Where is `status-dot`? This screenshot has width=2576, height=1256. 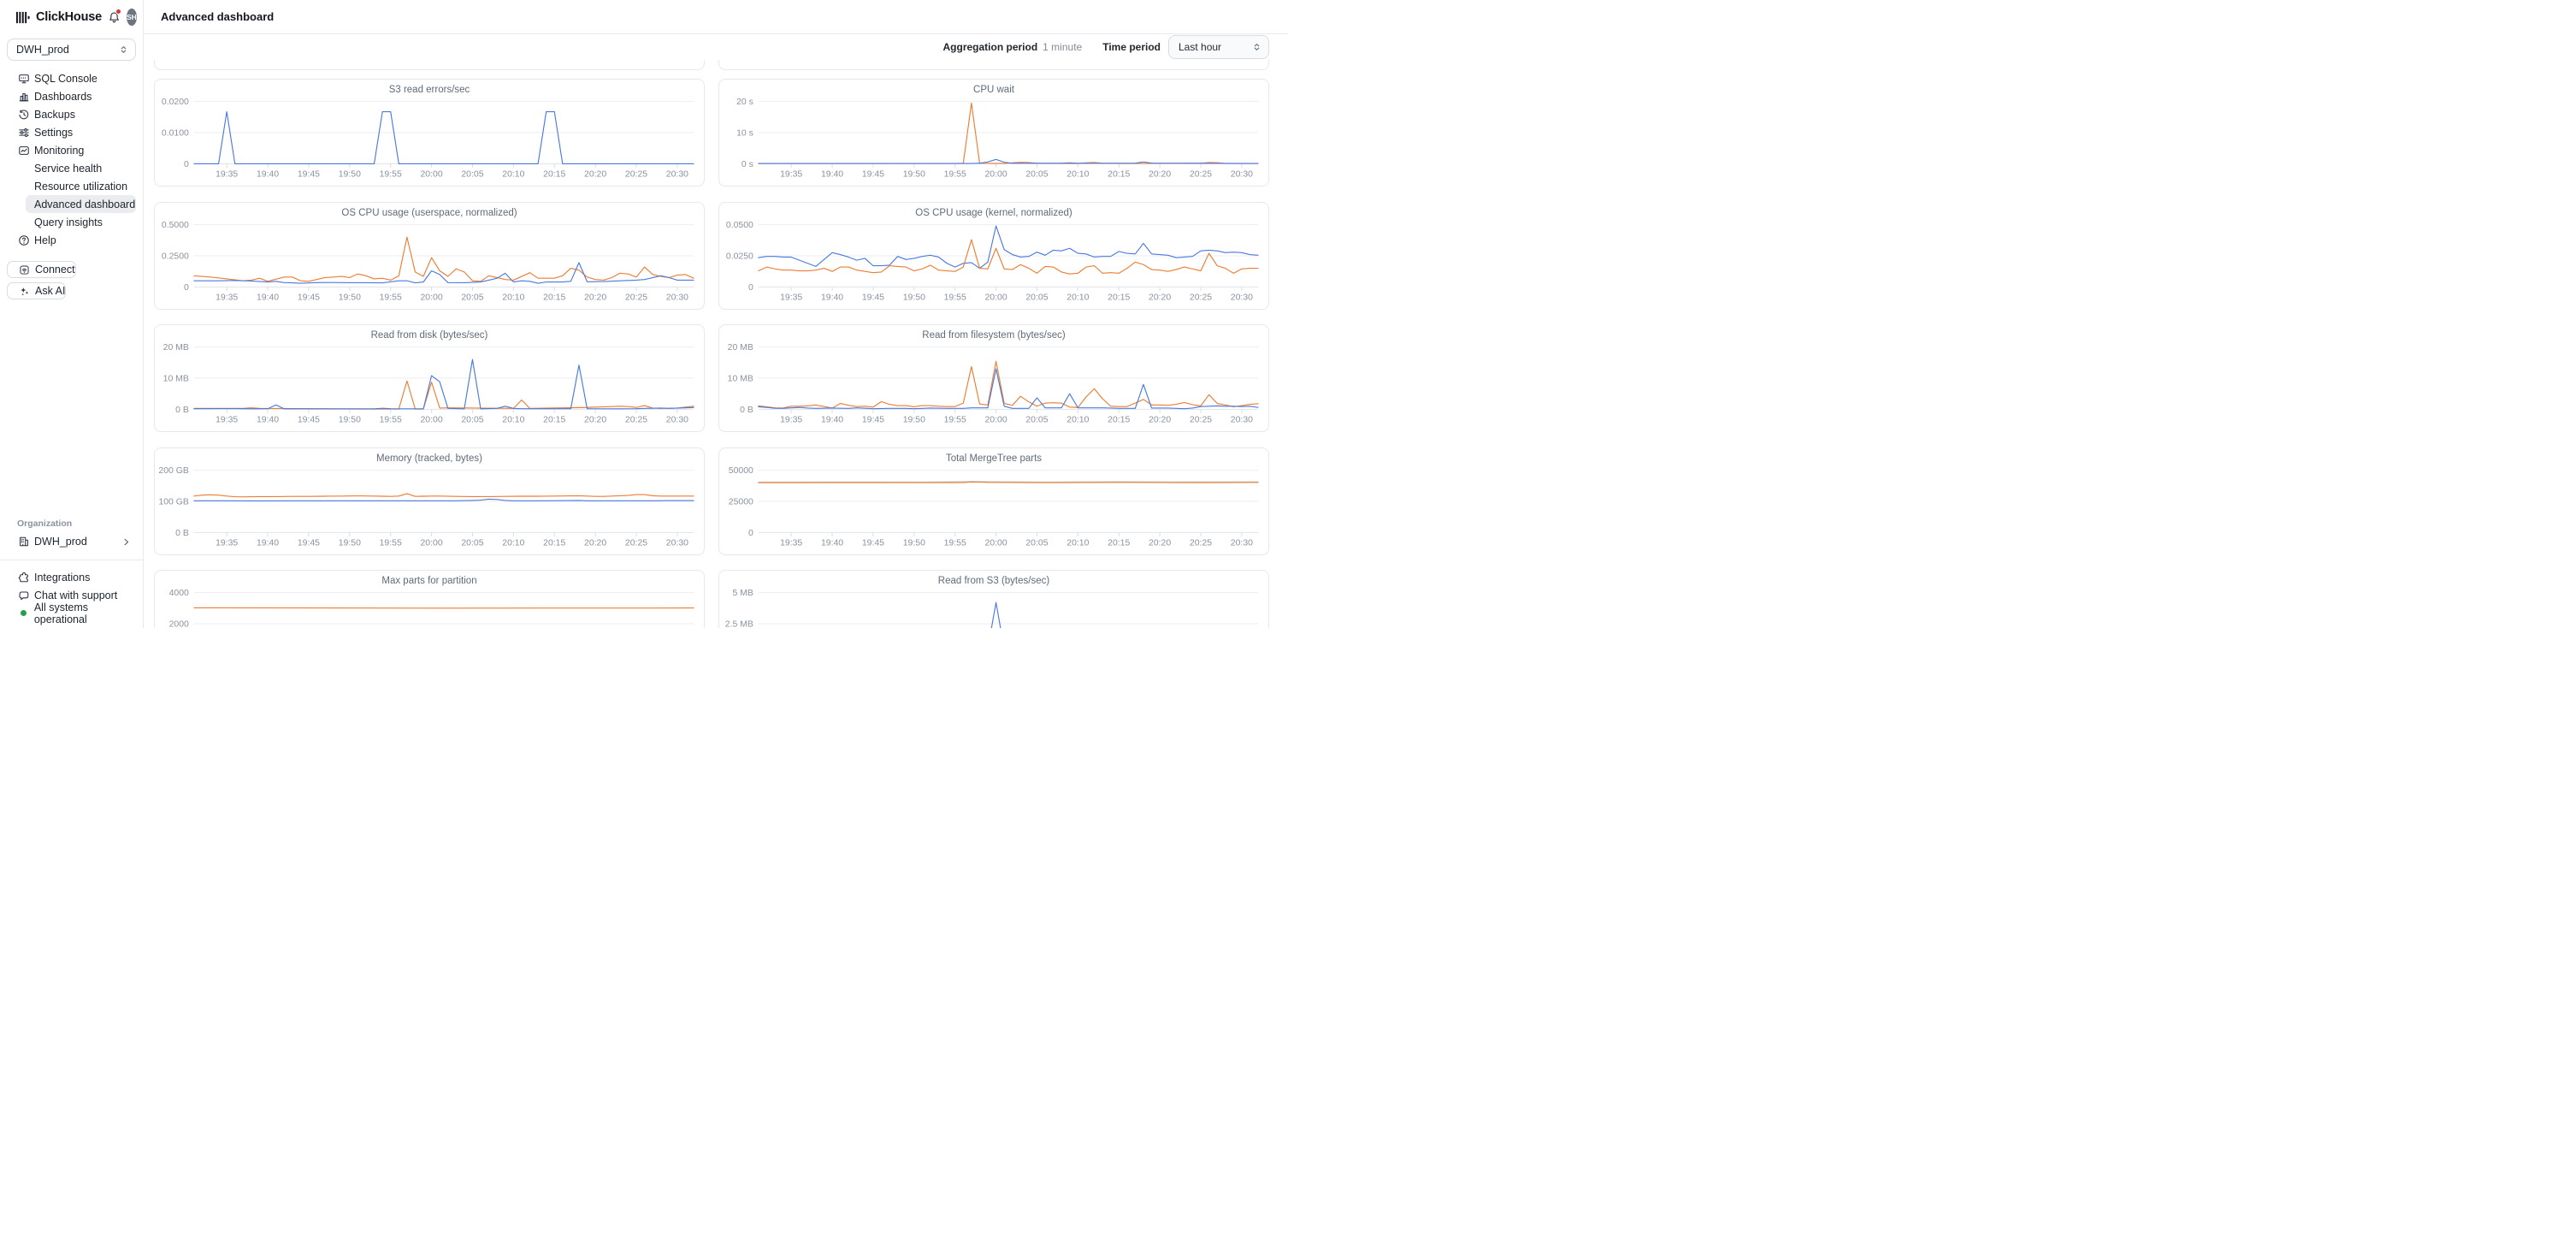 status-dot is located at coordinates (23, 613).